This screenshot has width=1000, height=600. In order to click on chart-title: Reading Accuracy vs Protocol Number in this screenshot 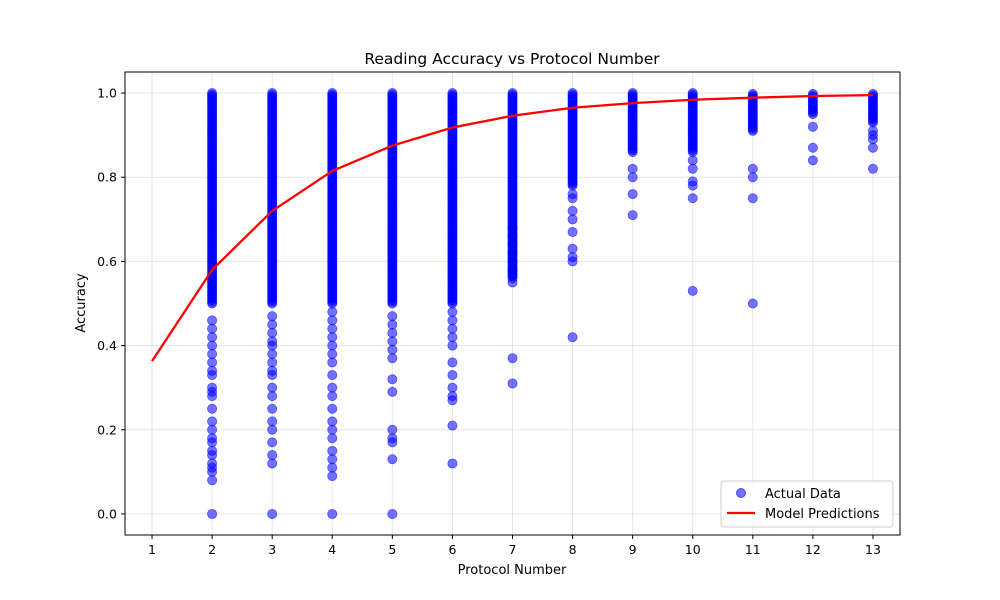, I will do `click(512, 59)`.